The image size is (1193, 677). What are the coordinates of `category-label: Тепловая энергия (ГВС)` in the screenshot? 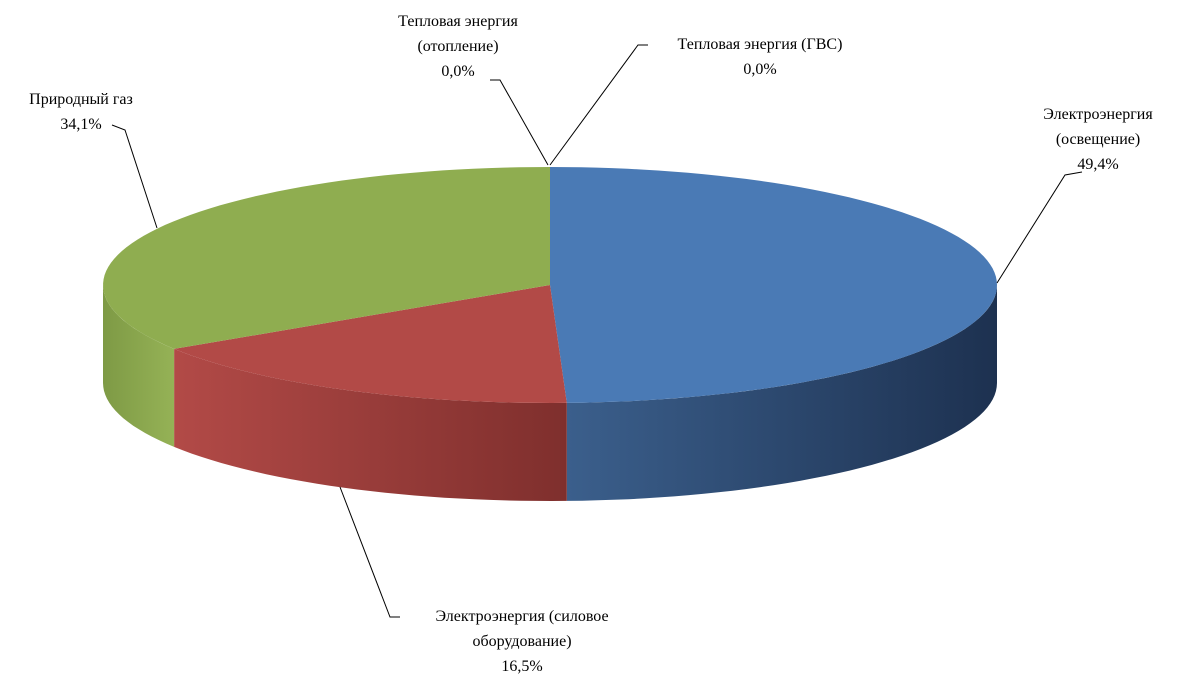 It's located at (760, 44).